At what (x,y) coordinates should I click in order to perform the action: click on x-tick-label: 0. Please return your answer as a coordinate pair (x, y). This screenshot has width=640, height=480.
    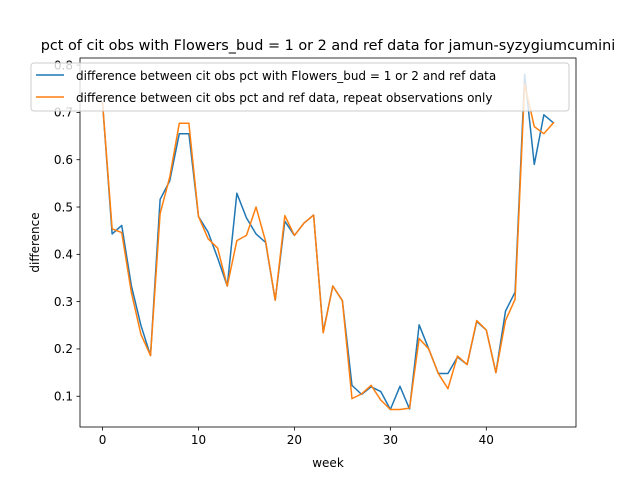
    Looking at the image, I should click on (103, 440).